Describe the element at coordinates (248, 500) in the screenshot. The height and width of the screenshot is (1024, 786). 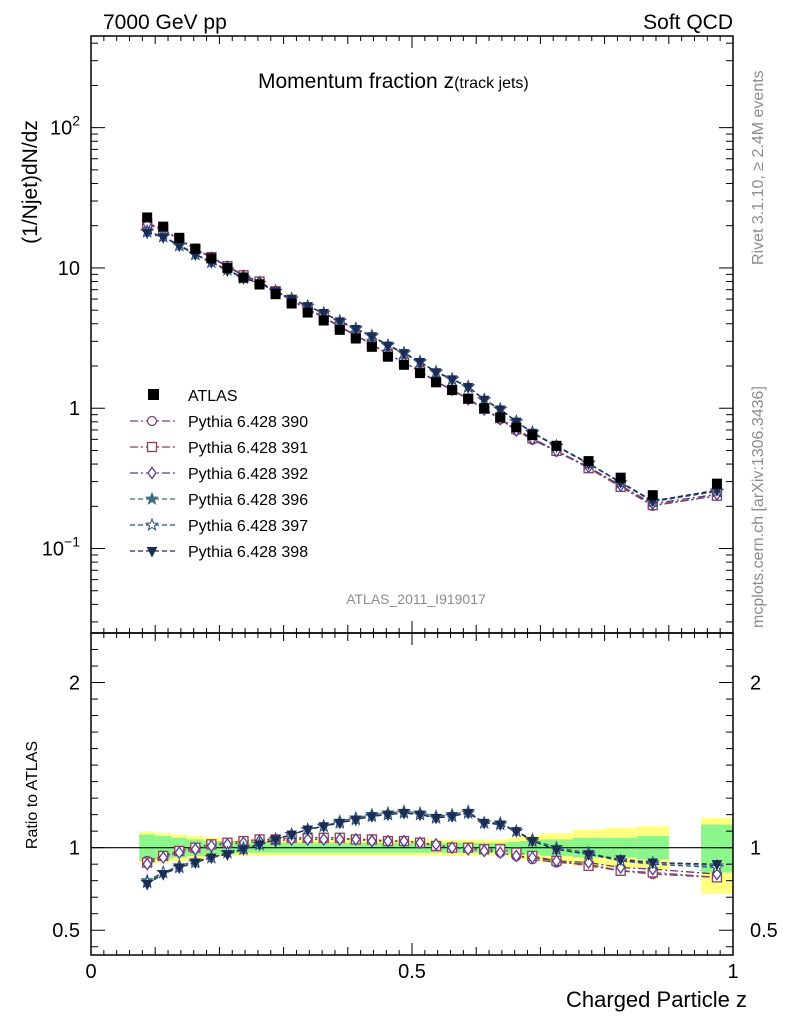
I see `legend-label: Pythia 6.428 396` at that location.